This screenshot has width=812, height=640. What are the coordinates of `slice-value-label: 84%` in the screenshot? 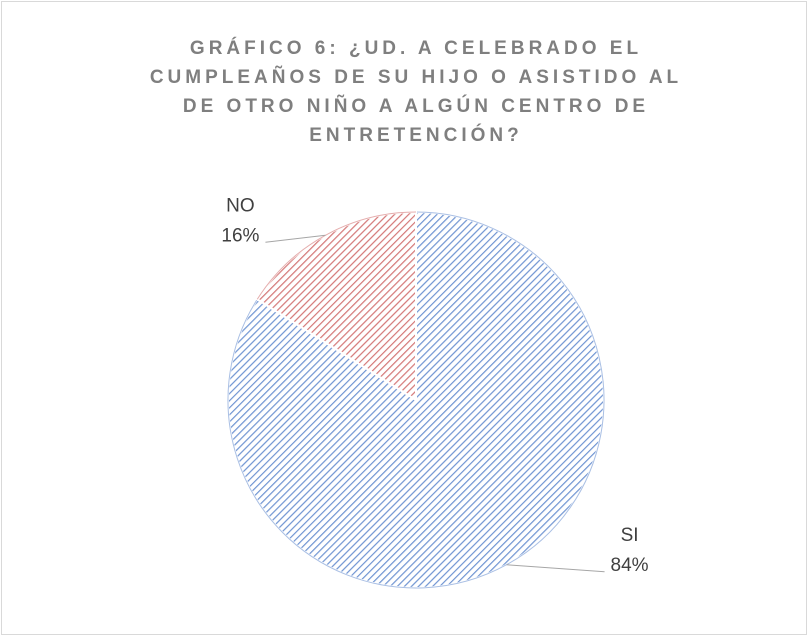 It's located at (630, 565).